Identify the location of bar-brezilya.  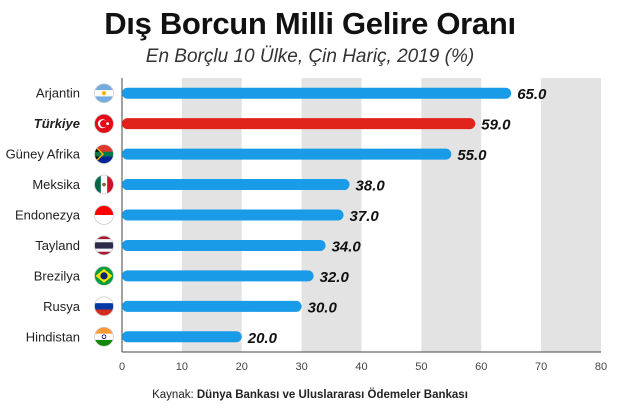
(218, 276).